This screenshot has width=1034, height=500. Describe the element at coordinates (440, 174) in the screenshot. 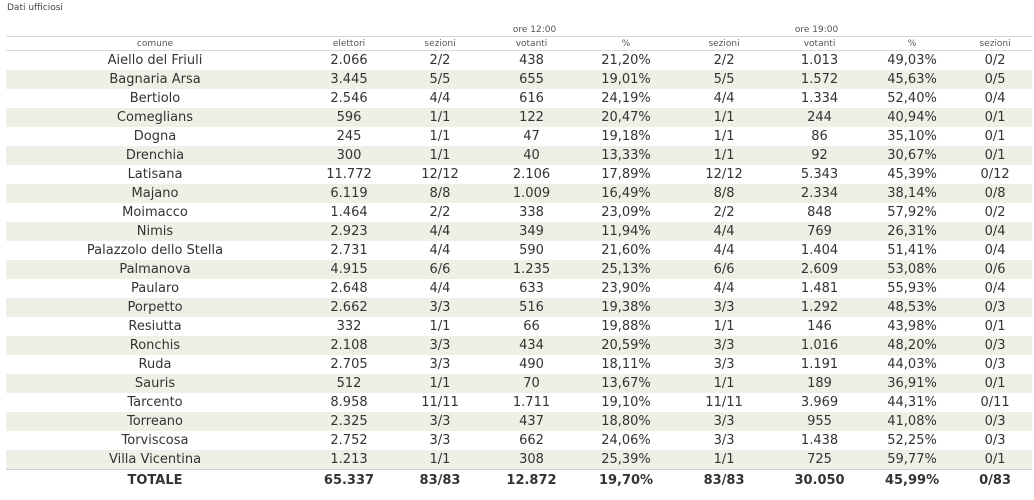

I see `cell-sezioni-noon: 12/12` at that location.